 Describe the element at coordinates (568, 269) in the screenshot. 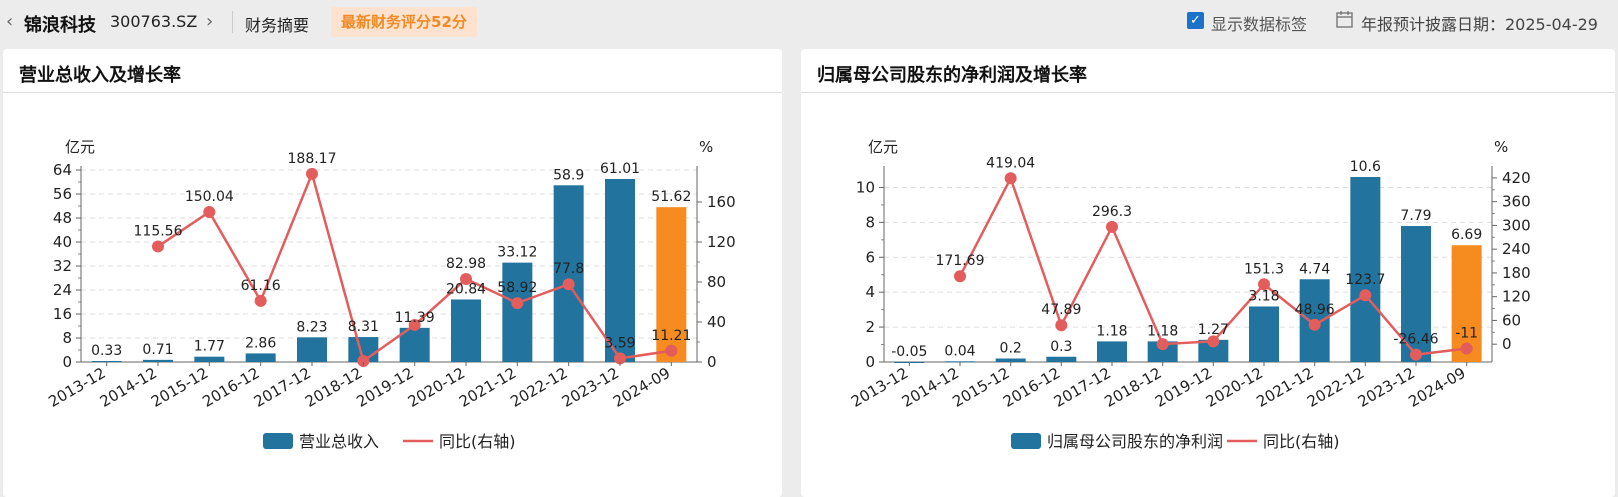

I see `growth-value-label: 77.8` at that location.